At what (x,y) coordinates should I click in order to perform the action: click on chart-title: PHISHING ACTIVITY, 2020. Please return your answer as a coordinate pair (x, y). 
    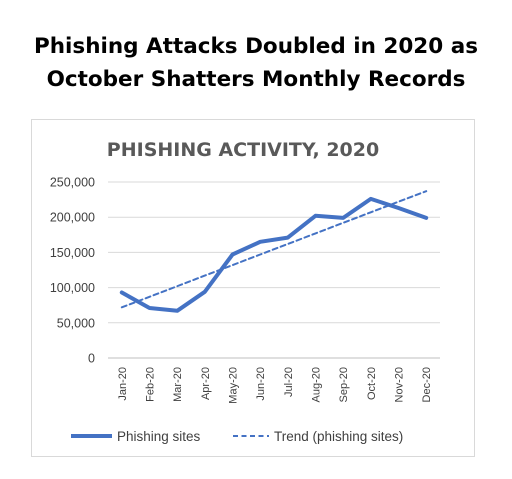
    Looking at the image, I should click on (243, 150).